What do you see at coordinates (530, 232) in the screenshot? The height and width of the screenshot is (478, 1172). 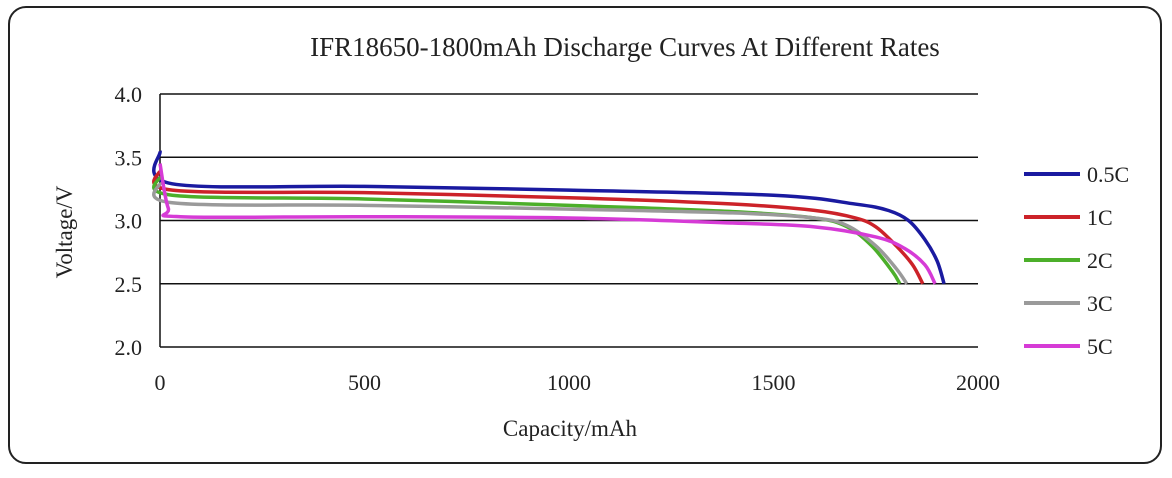 I see `series-line-3c` at bounding box center [530, 232].